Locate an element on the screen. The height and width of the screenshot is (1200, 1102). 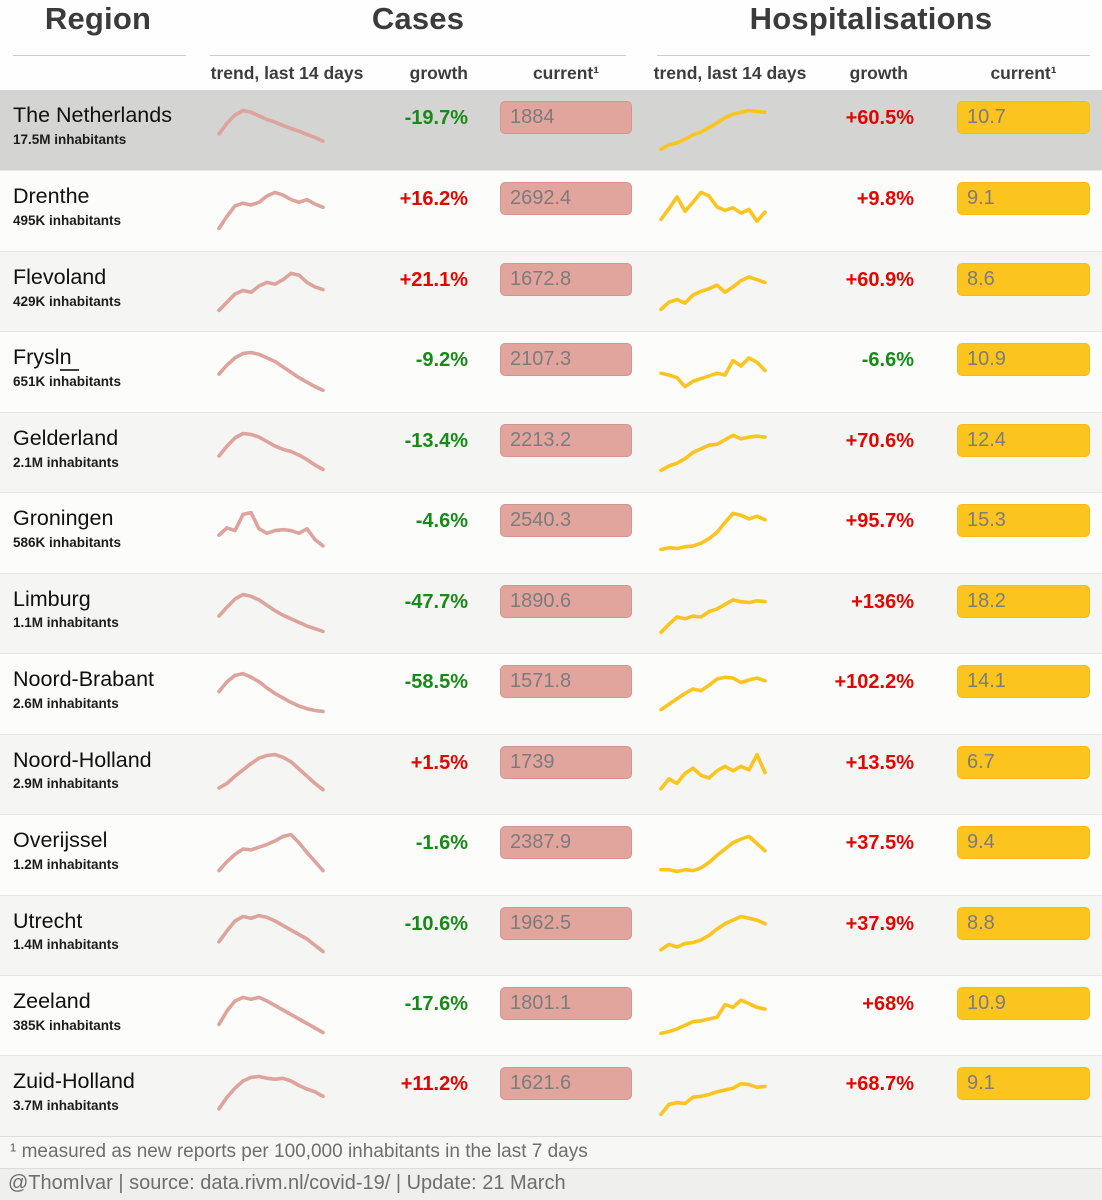
hosp-current-cell: 6.7 is located at coordinates (1009, 774).